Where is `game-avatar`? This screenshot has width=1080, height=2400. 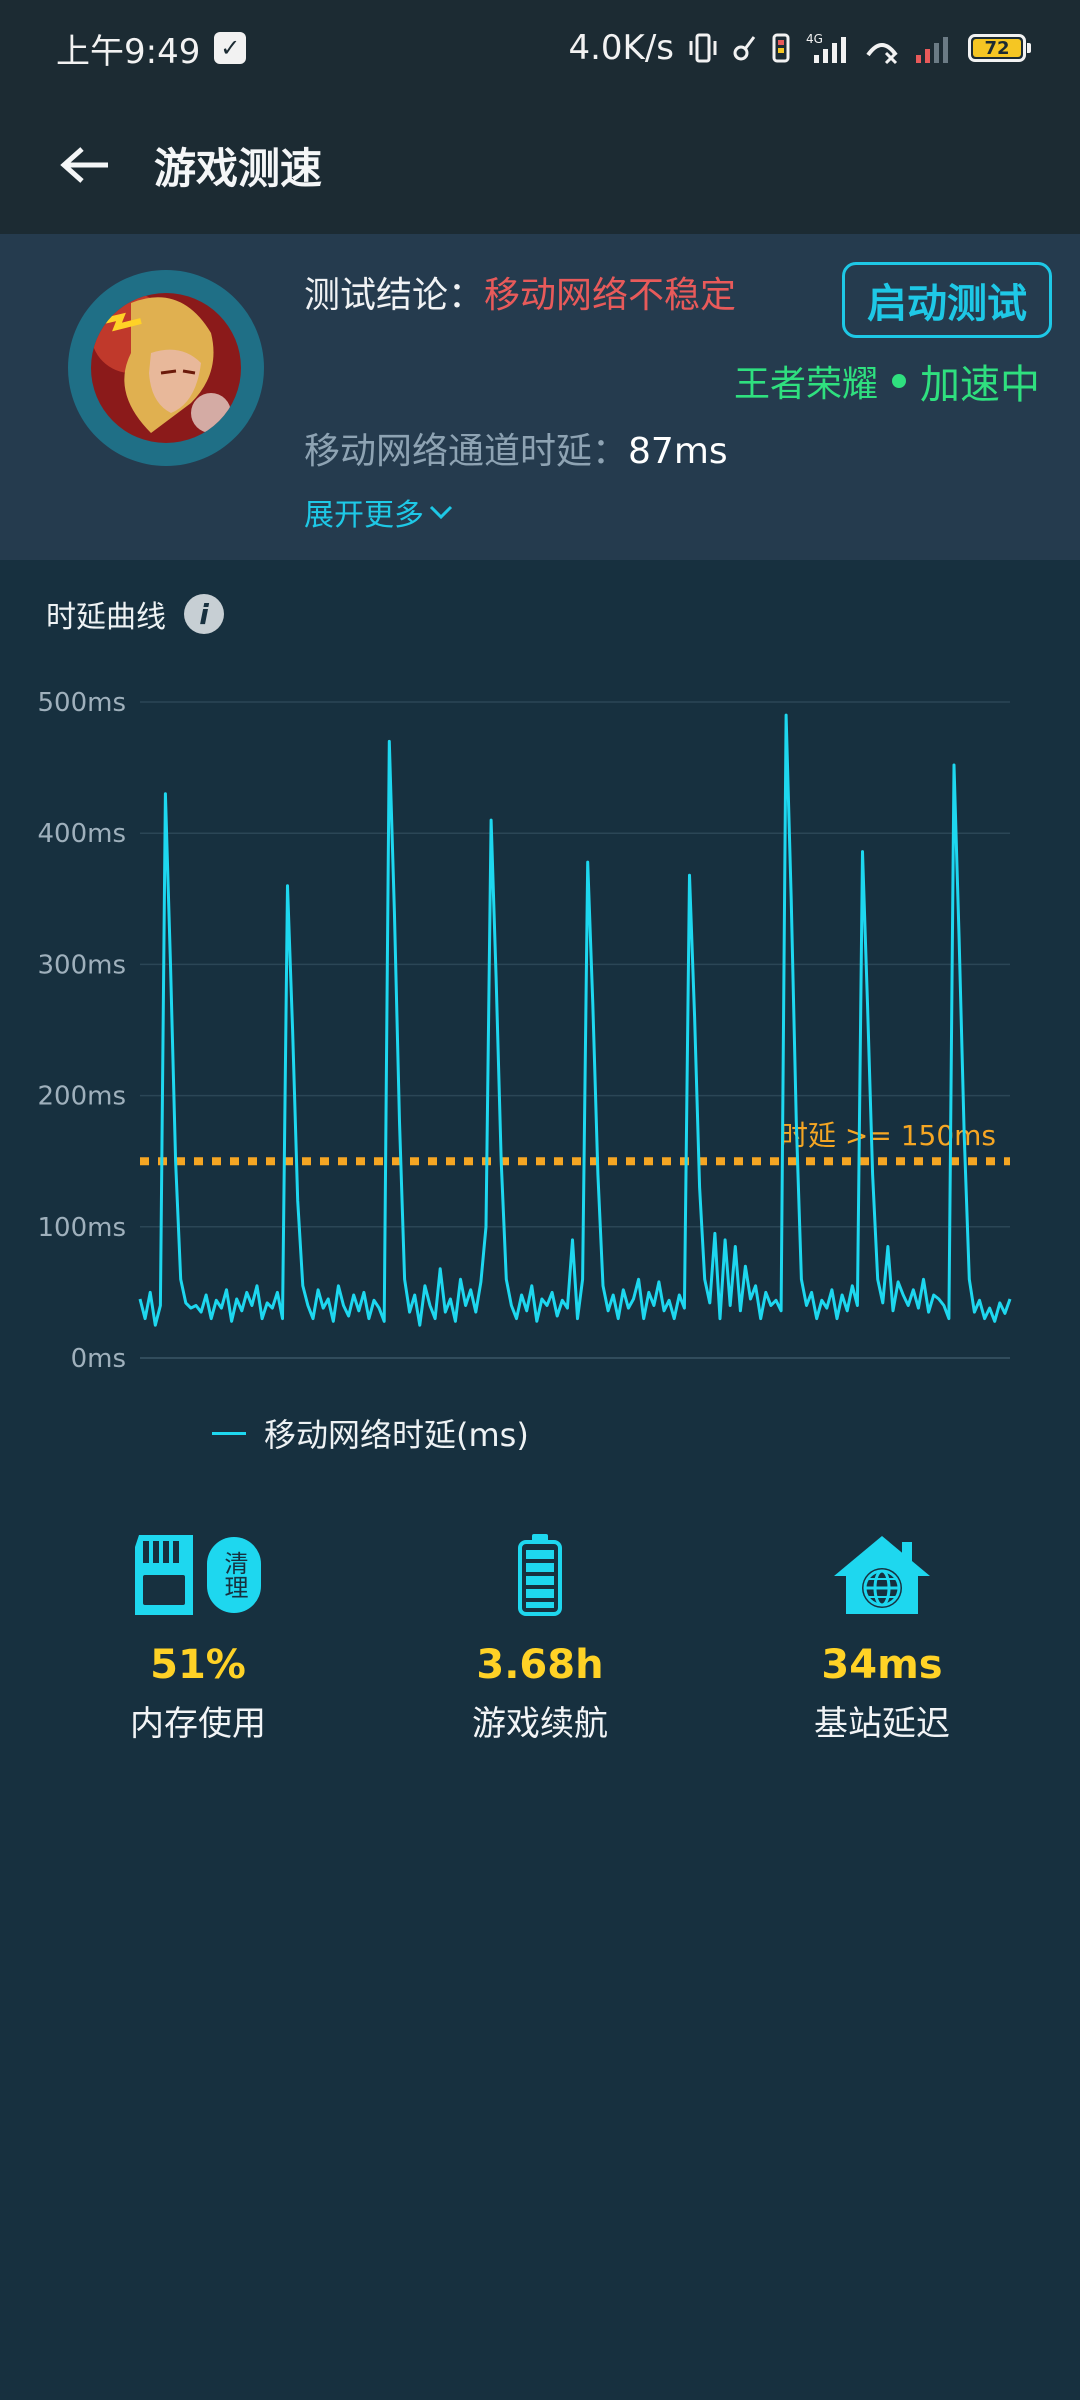
game-avatar is located at coordinates (166, 368).